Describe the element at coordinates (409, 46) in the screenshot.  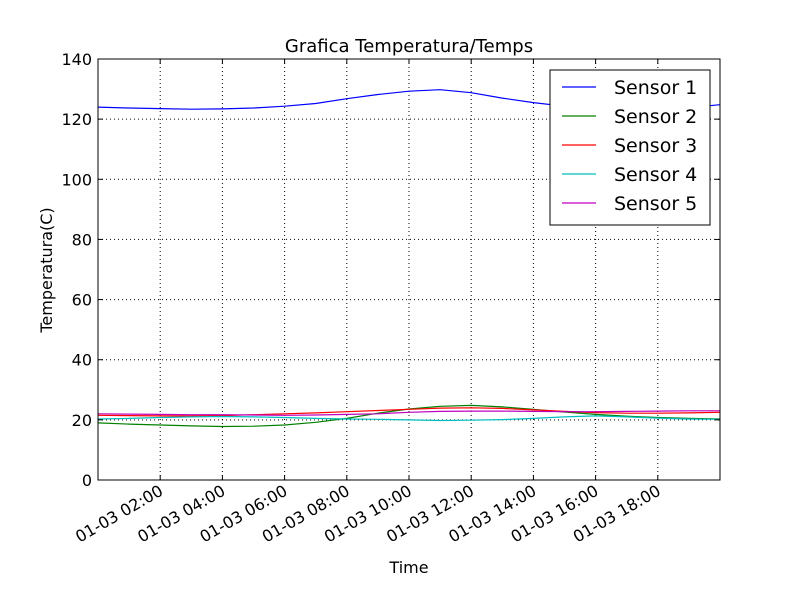
I see `chart-title: Grafica Temperatura/Temps` at that location.